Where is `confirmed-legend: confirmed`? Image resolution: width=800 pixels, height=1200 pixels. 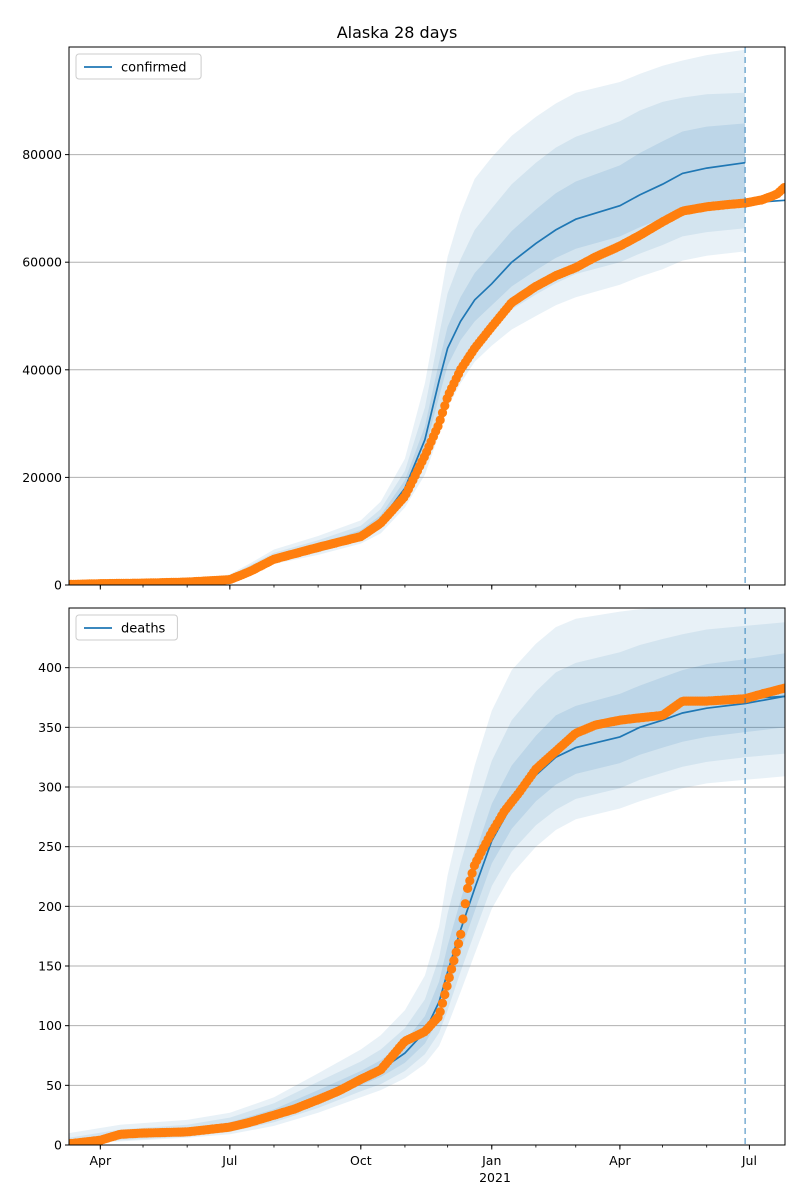 confirmed-legend: confirmed is located at coordinates (138, 66).